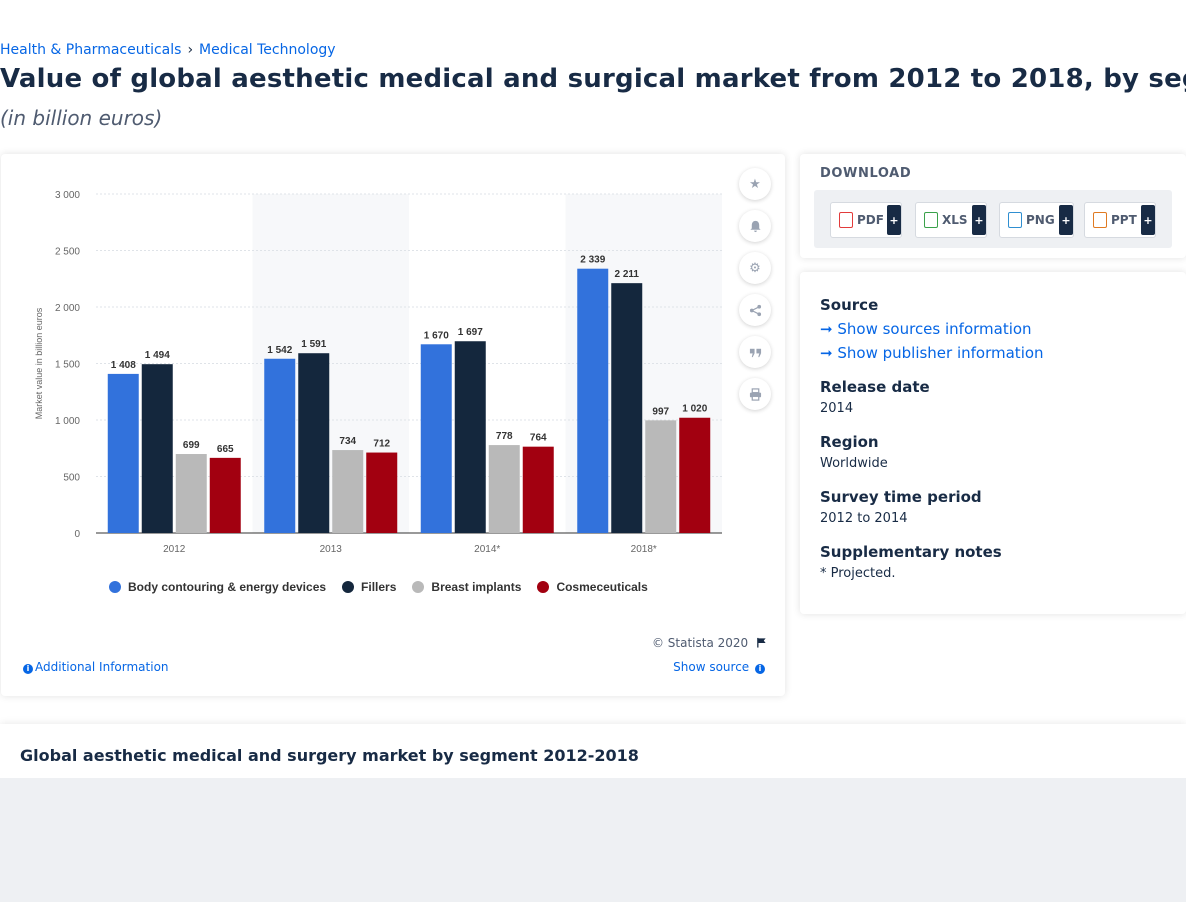 The width and height of the screenshot is (1186, 902). Describe the element at coordinates (592, 260) in the screenshot. I see `data-label: 2 339` at that location.